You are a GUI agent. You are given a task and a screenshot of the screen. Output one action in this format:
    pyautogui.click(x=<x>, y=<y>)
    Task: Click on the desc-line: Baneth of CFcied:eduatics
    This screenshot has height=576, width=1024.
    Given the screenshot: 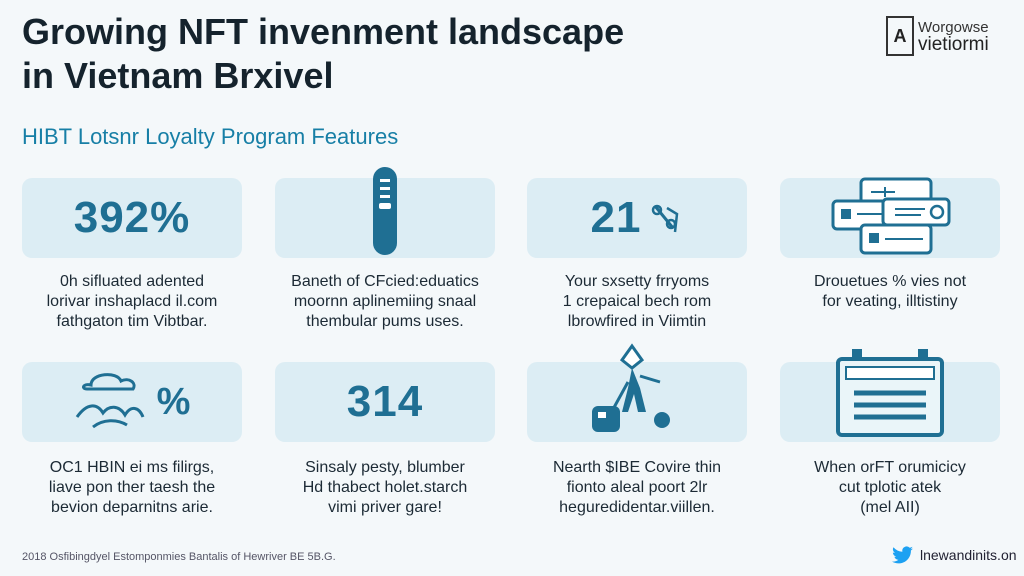 What is the action you would take?
    pyautogui.click(x=385, y=281)
    